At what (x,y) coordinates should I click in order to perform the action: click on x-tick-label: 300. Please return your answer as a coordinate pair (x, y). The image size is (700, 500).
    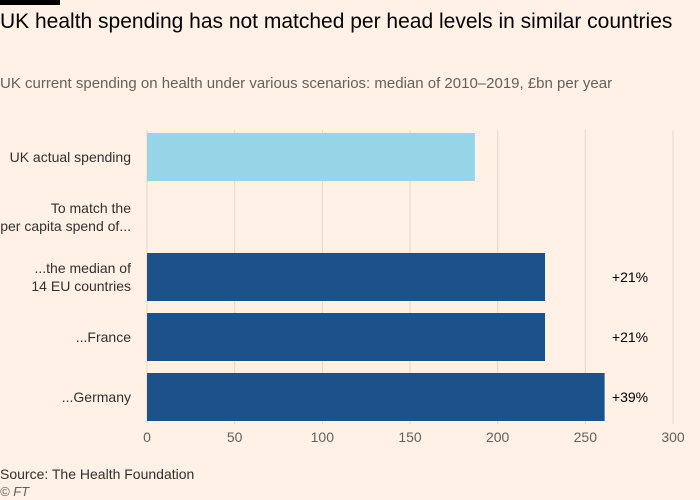
    Looking at the image, I should click on (673, 437).